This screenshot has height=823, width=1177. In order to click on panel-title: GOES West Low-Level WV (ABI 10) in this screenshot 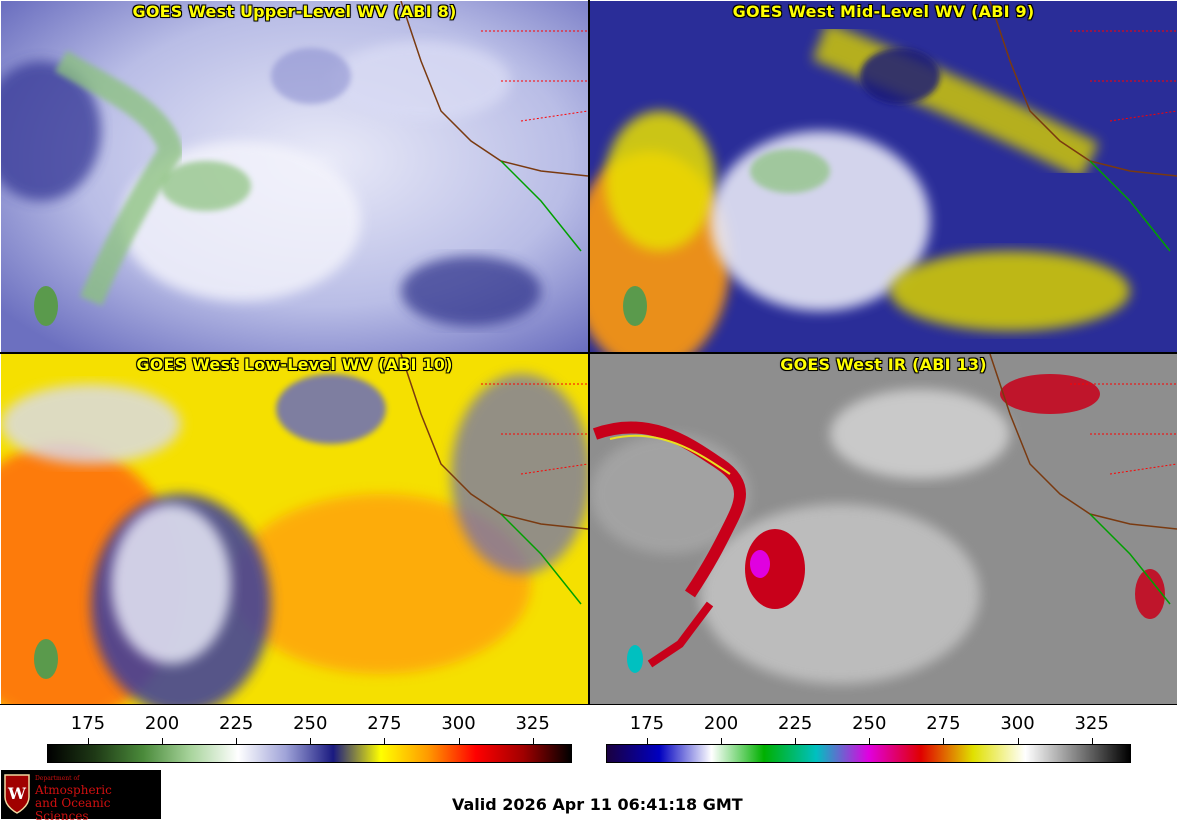, I will do `click(294, 364)`.